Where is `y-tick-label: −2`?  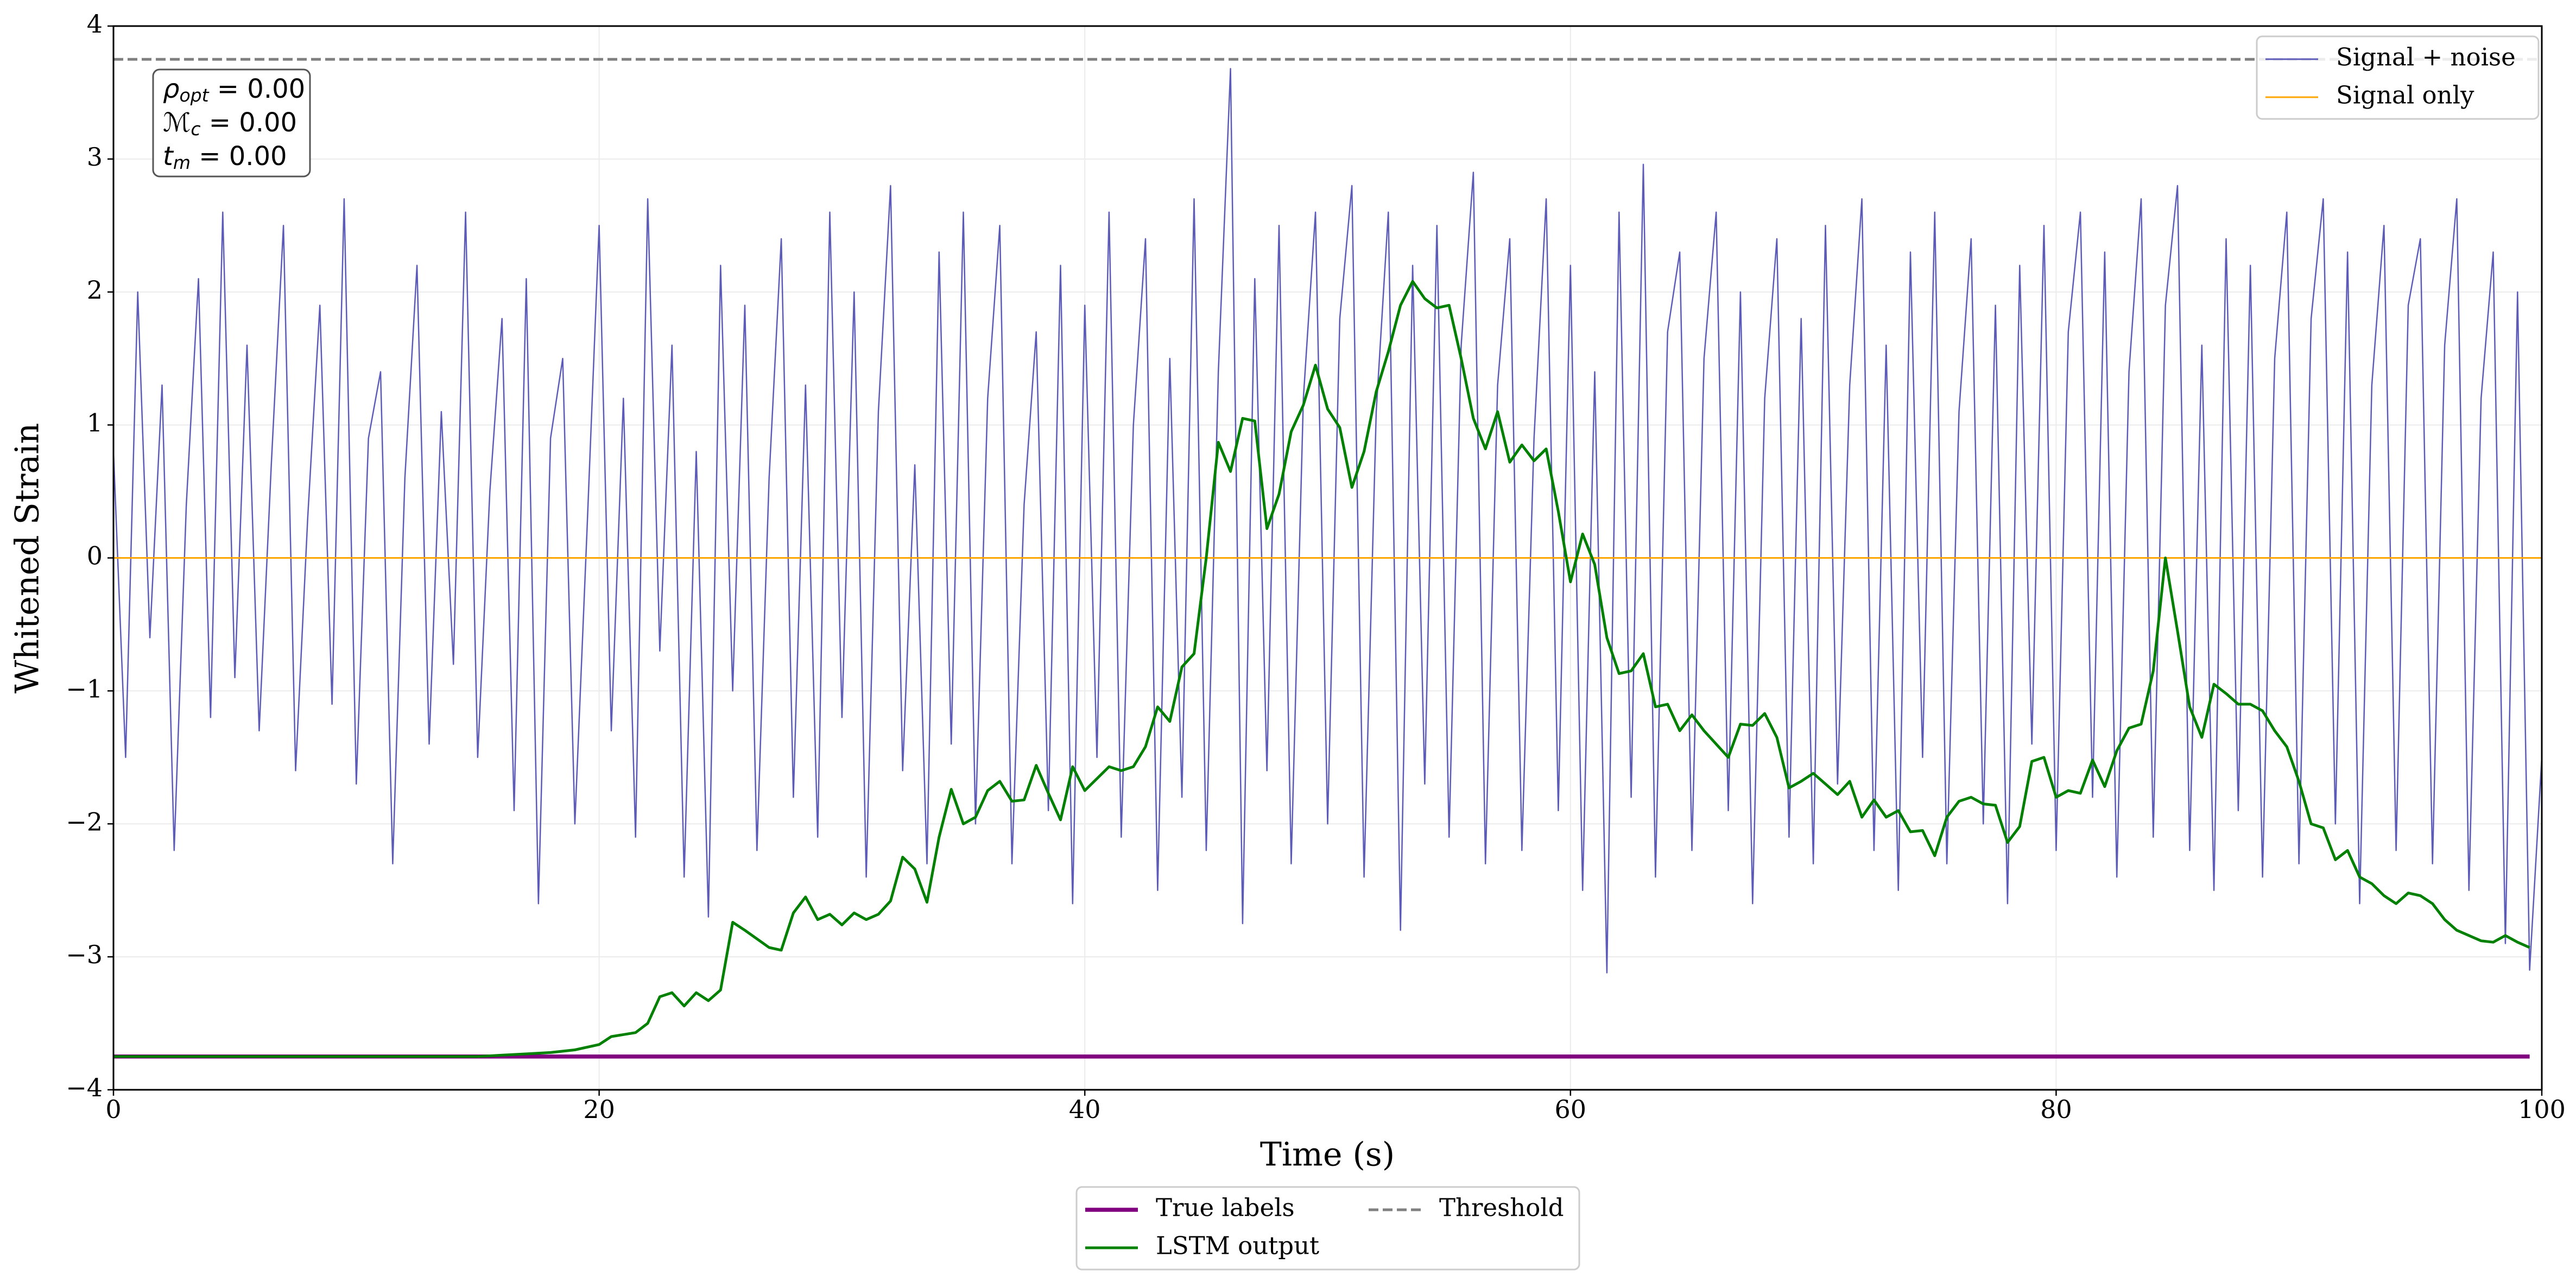 y-tick-label: −2 is located at coordinates (84, 821).